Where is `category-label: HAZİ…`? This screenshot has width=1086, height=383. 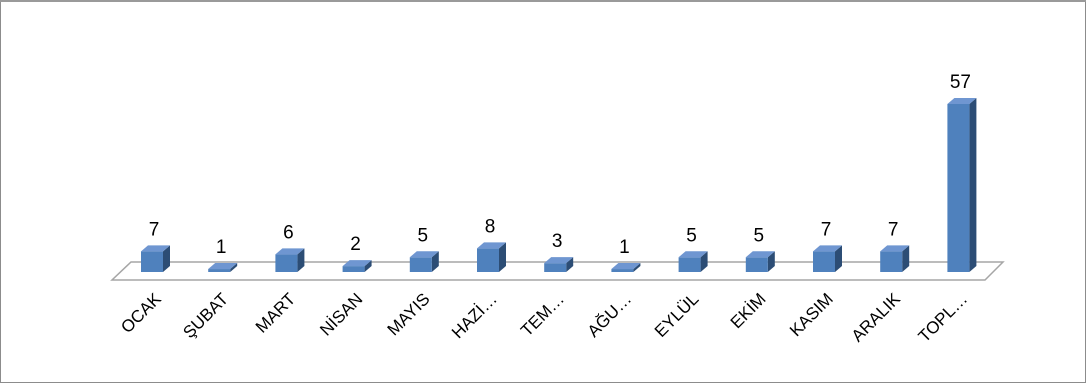 category-label: HAZİ… is located at coordinates (474, 315).